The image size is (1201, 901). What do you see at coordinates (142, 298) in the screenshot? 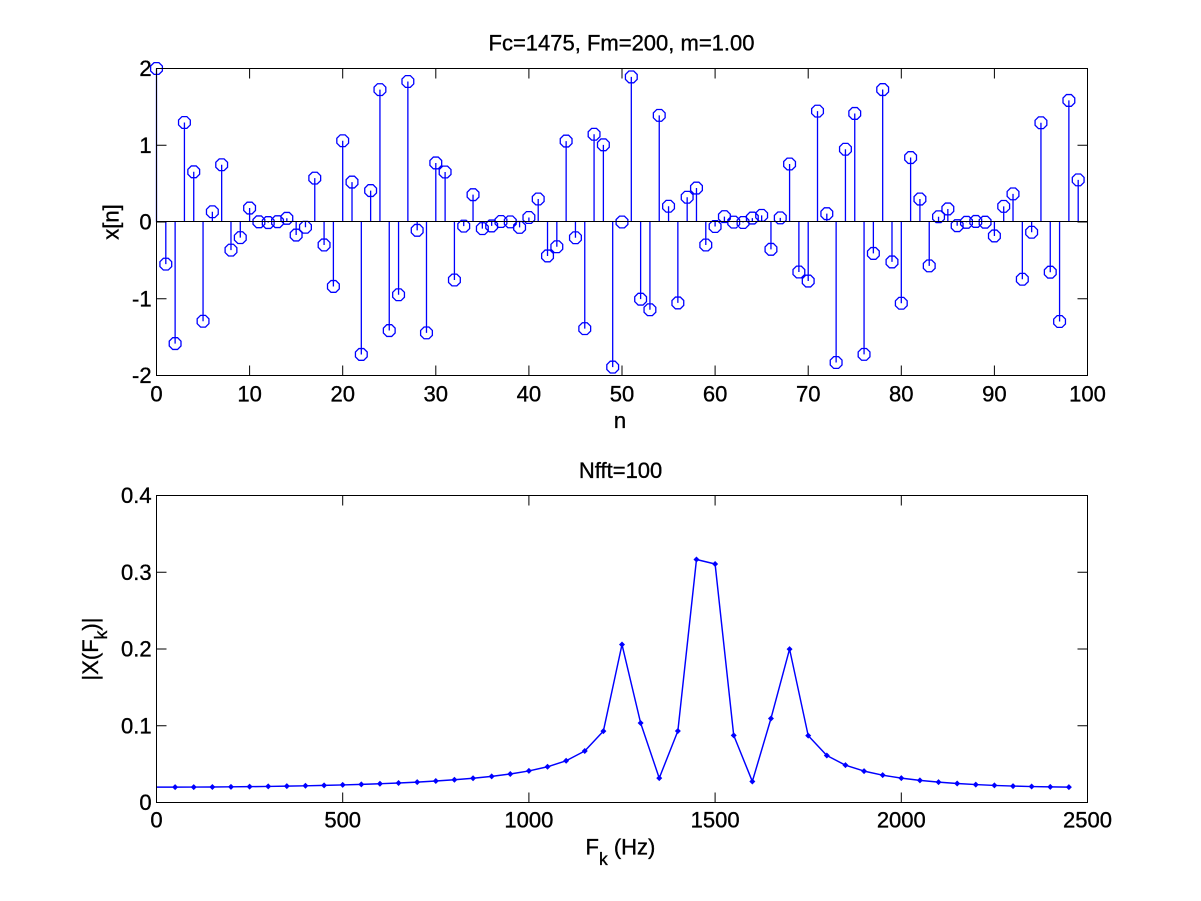
I see `svg-text: -1` at bounding box center [142, 298].